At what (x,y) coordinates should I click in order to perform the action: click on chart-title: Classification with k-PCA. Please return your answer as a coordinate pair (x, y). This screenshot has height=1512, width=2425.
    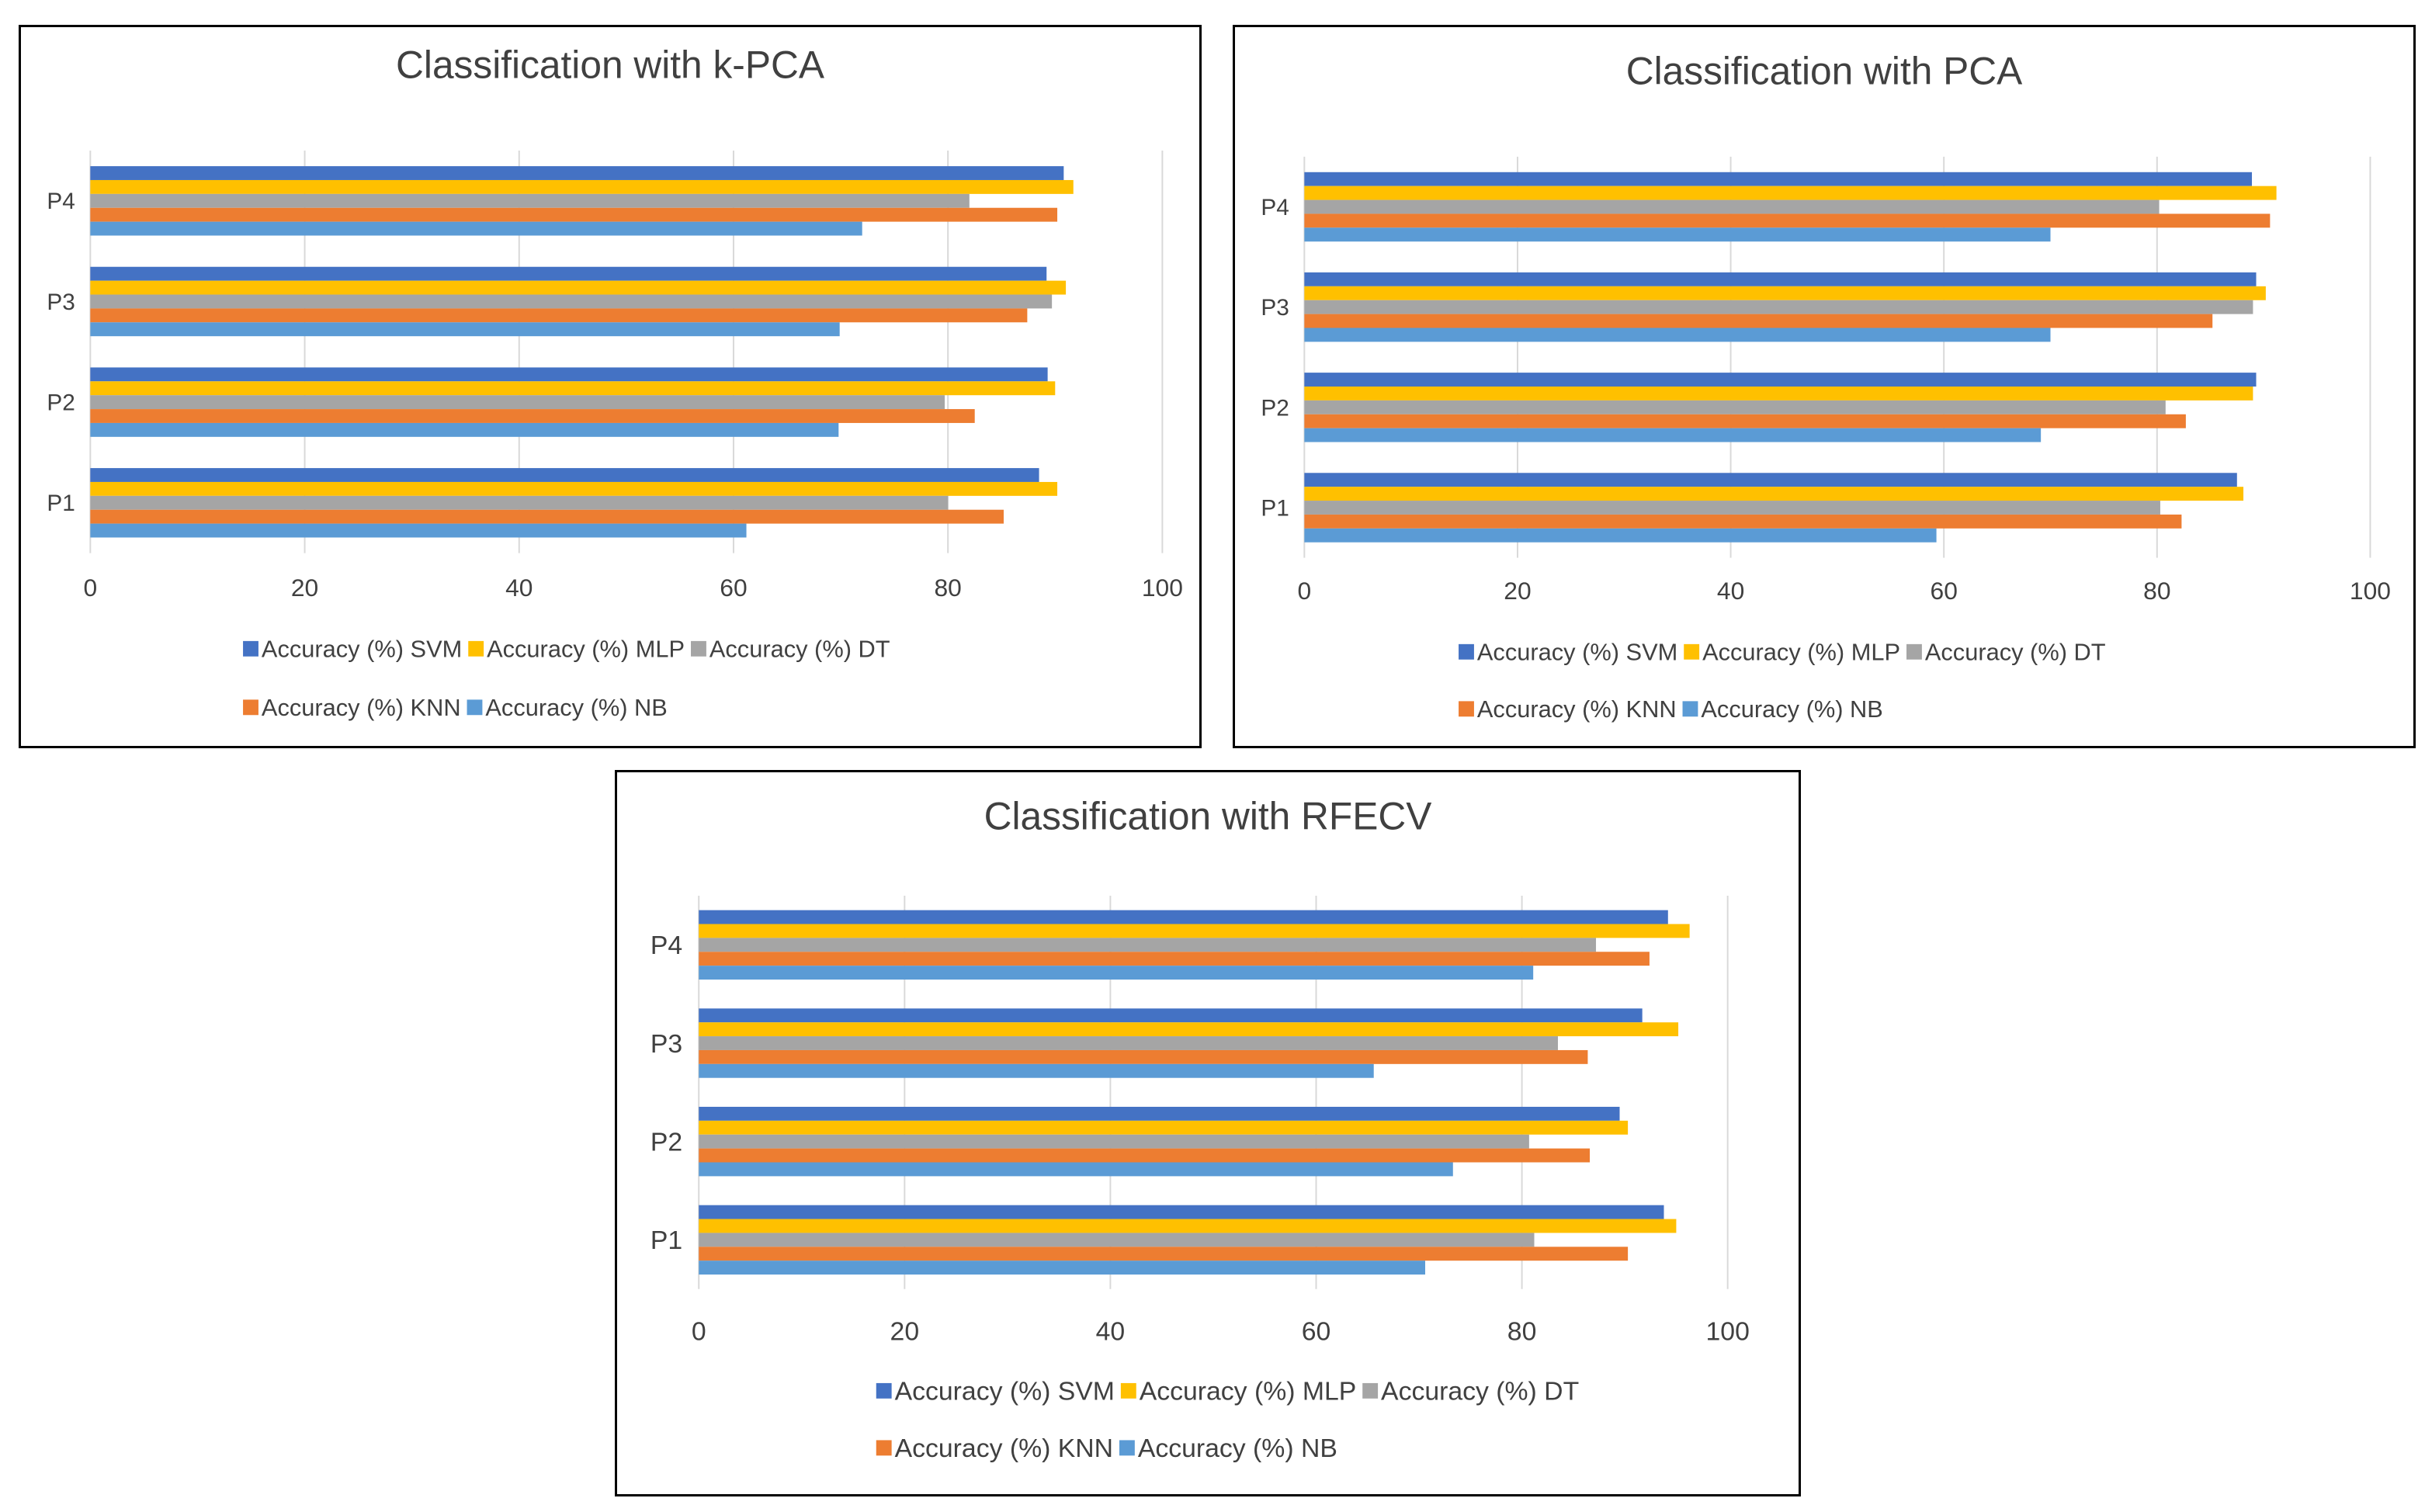
    Looking at the image, I should click on (610, 65).